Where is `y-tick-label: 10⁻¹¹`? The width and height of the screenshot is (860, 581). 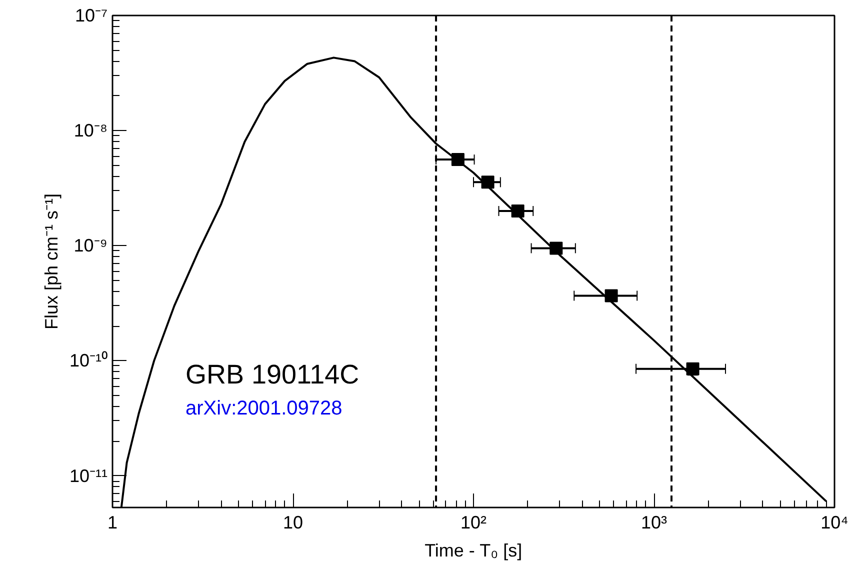 y-tick-label: 10⁻¹¹ is located at coordinates (88, 476).